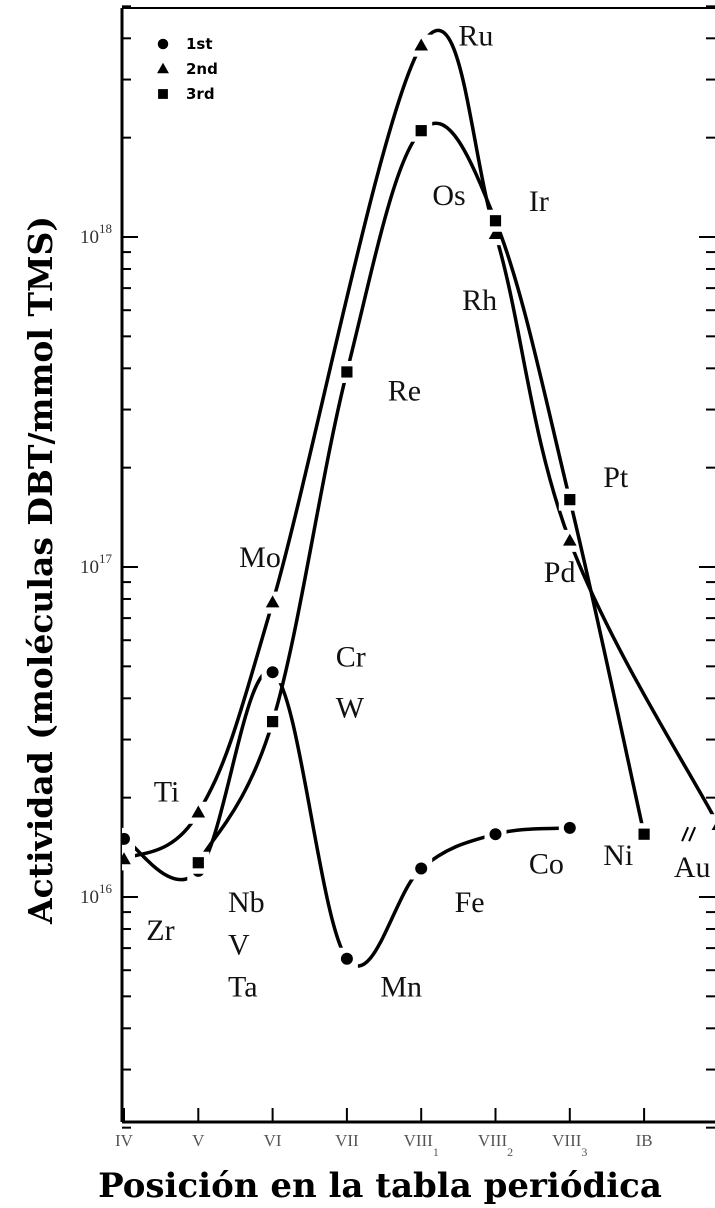 This screenshot has width=715, height=1208. I want to click on element-label: Ta, so click(243, 986).